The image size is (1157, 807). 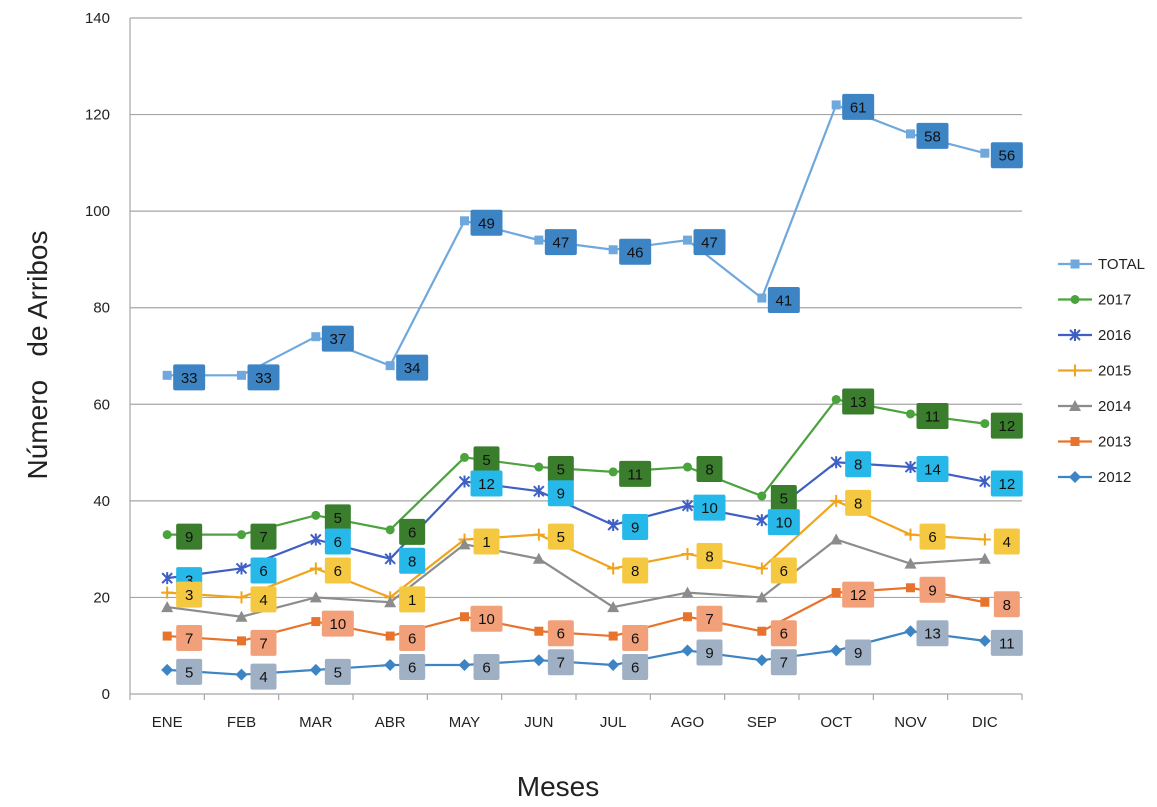 I want to click on legend-label: 2016, so click(x=1114, y=335).